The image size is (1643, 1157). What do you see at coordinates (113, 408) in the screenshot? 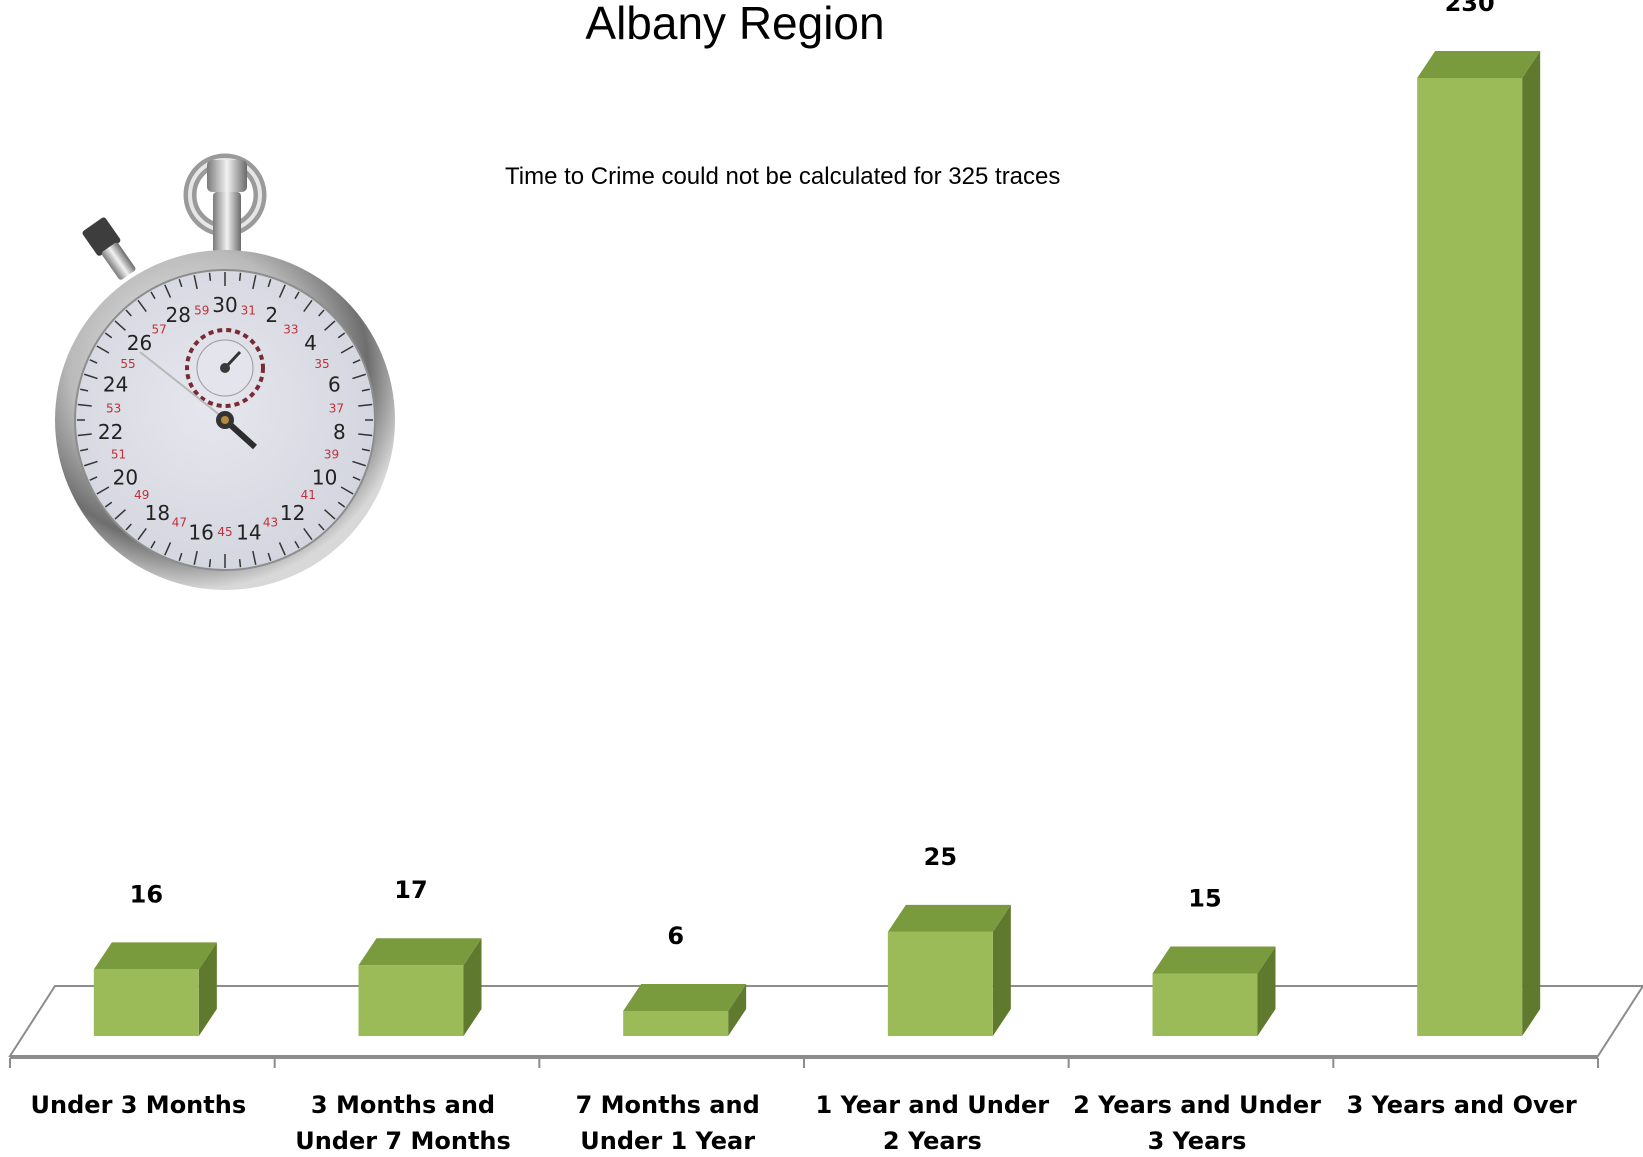
I see `dial-seconds-number: 53` at bounding box center [113, 408].